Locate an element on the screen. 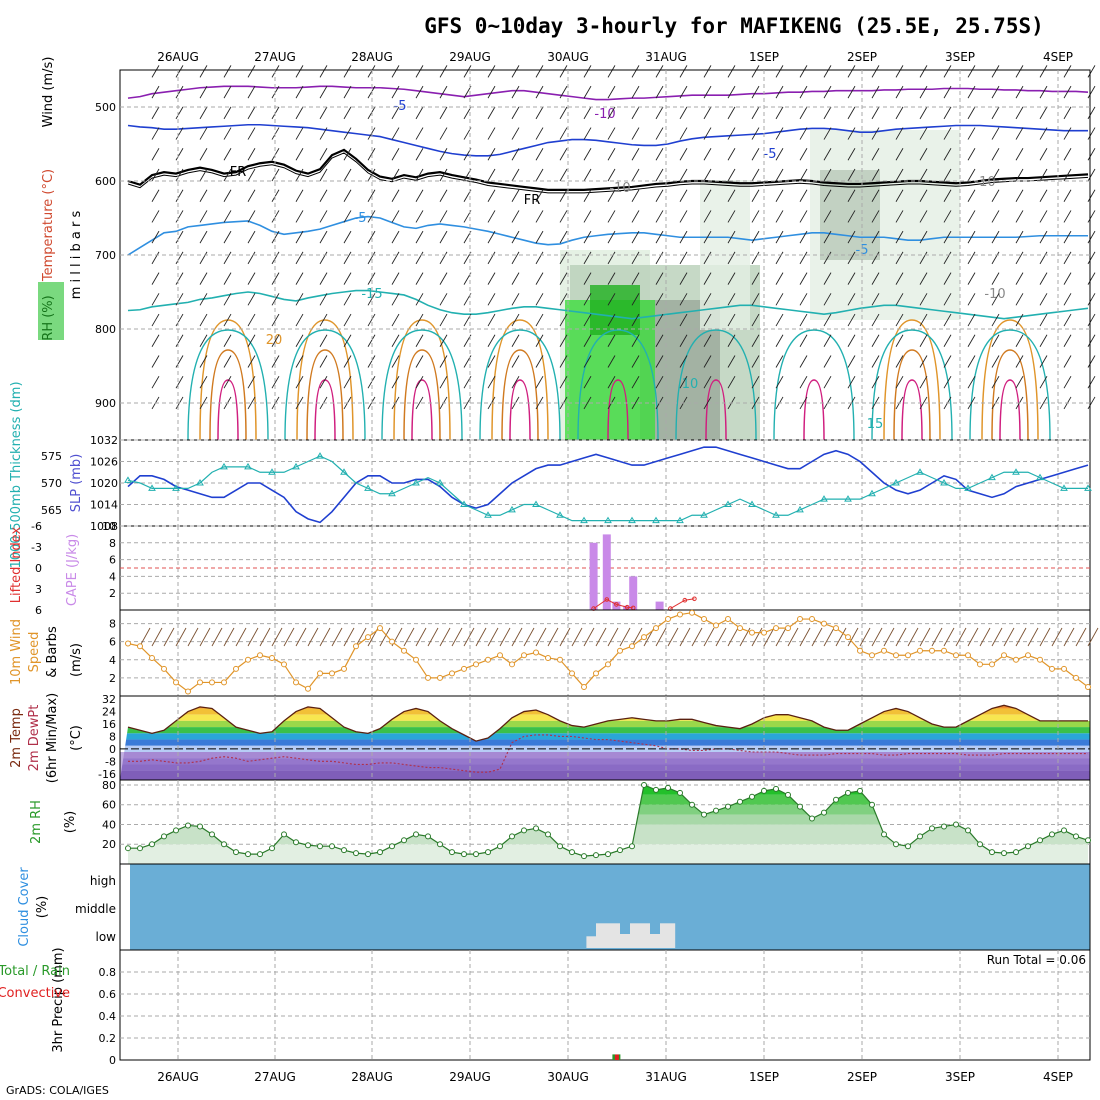 Image resolution: width=1100 pixels, height=1100 pixels. date-label-top: 27AUG is located at coordinates (275, 57).